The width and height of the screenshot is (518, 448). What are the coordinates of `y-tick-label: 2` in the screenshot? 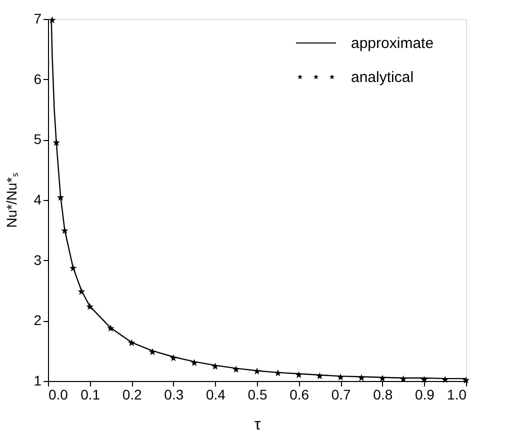 It's located at (38, 320).